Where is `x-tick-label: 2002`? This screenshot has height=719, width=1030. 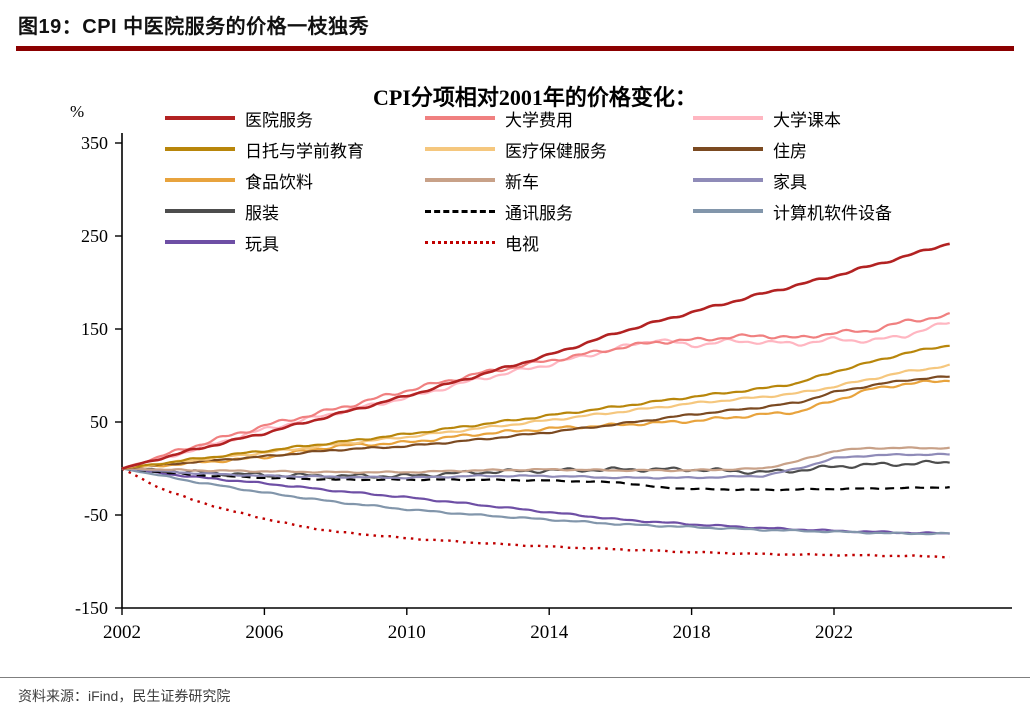 x-tick-label: 2002 is located at coordinates (122, 632).